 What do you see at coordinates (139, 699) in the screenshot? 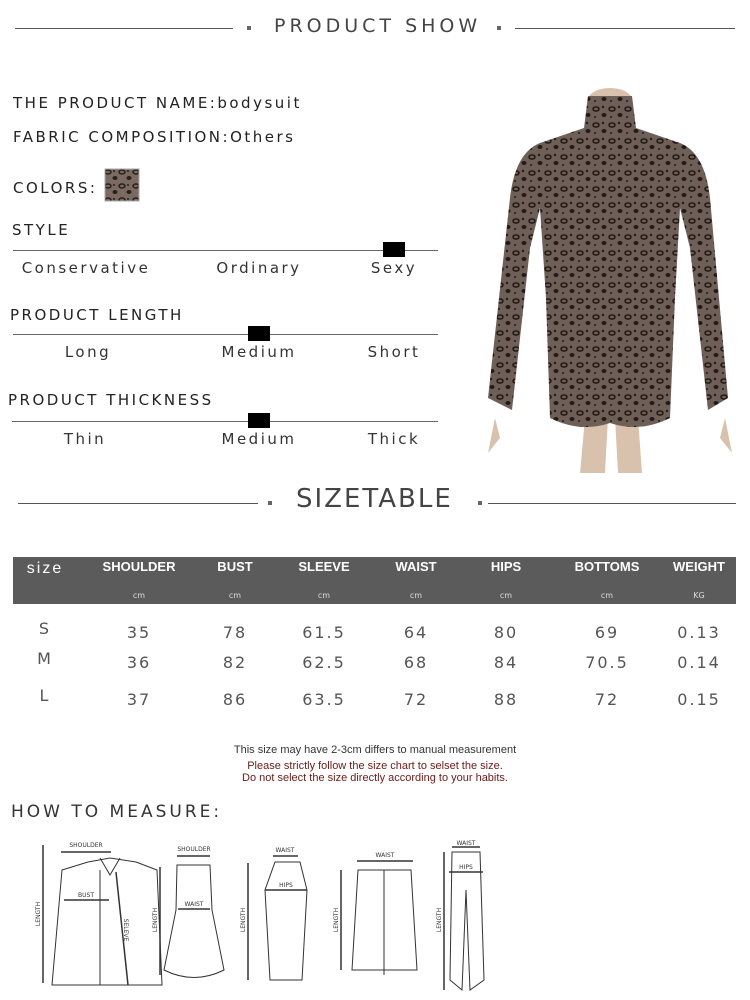
I see `table-cell: 37` at bounding box center [139, 699].